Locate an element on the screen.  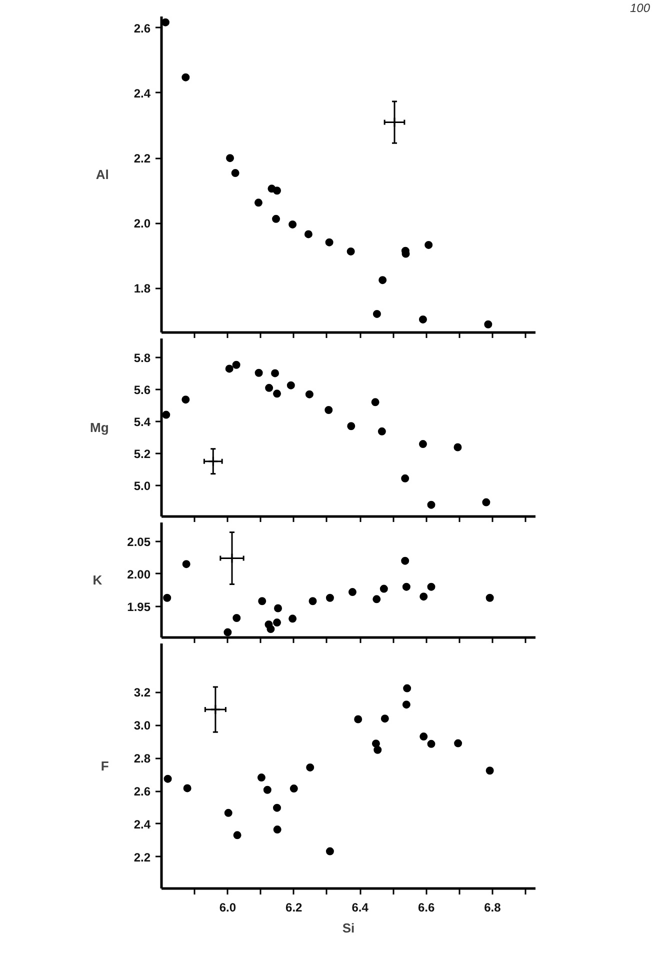
y-axis-title: K is located at coordinates (97, 580).